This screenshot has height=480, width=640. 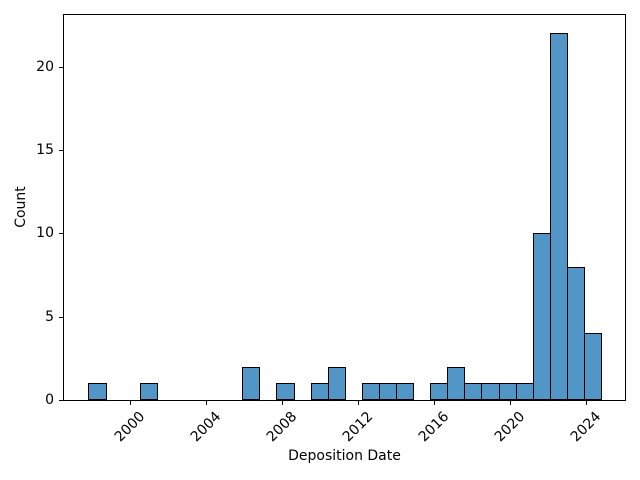 I want to click on y-tick-label: 15, so click(x=45, y=150).